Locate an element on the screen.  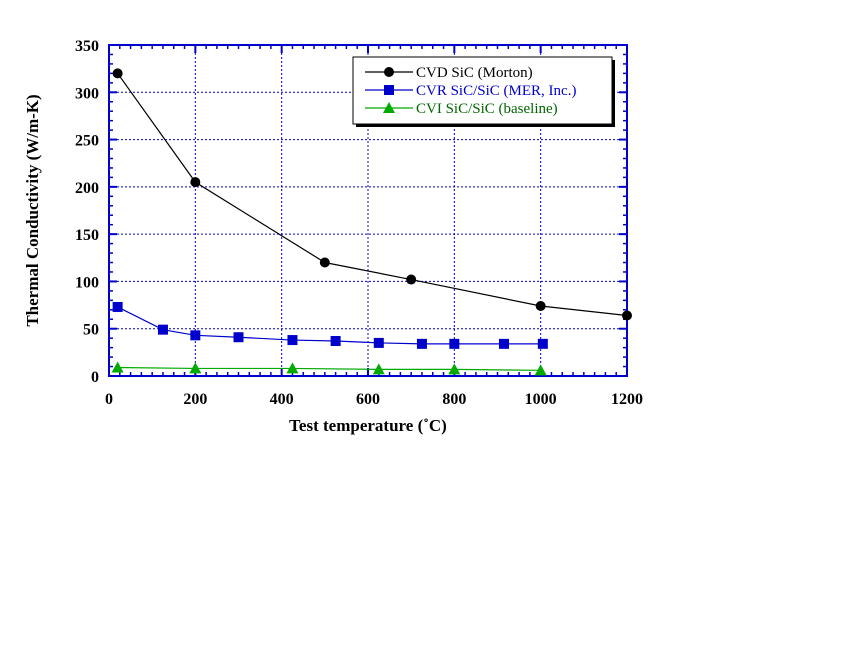
x-tick-label: 1000 is located at coordinates (541, 399).